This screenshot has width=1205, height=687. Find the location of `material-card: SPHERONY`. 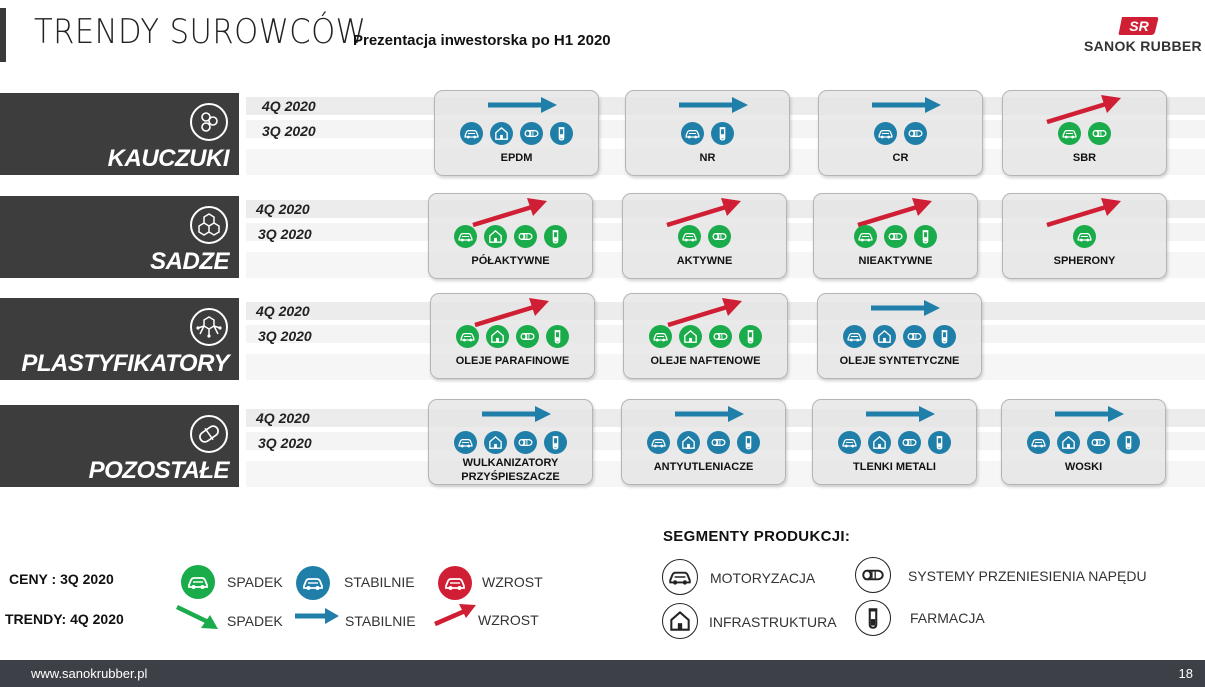

material-card: SPHERONY is located at coordinates (1084, 236).